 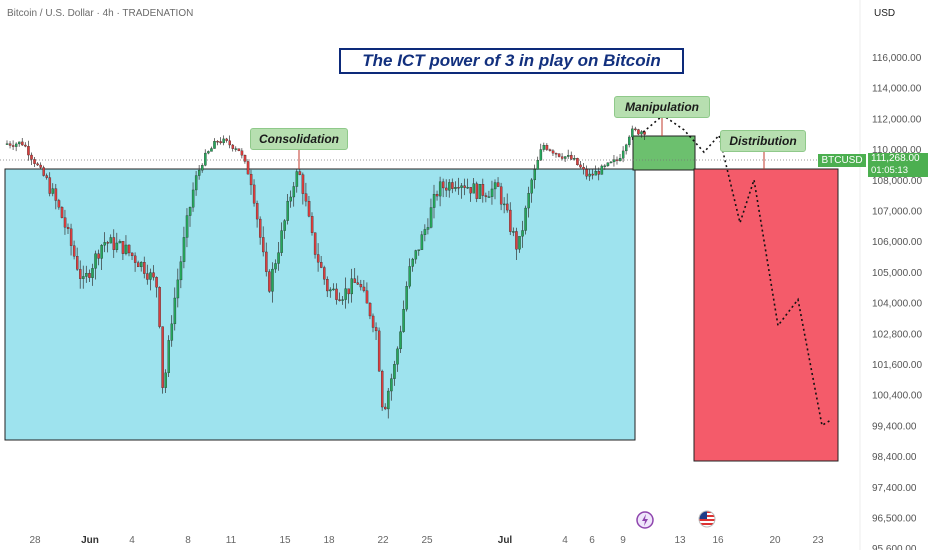 What do you see at coordinates (897, 212) in the screenshot?
I see `y-tick-label: 107,000.00` at bounding box center [897, 212].